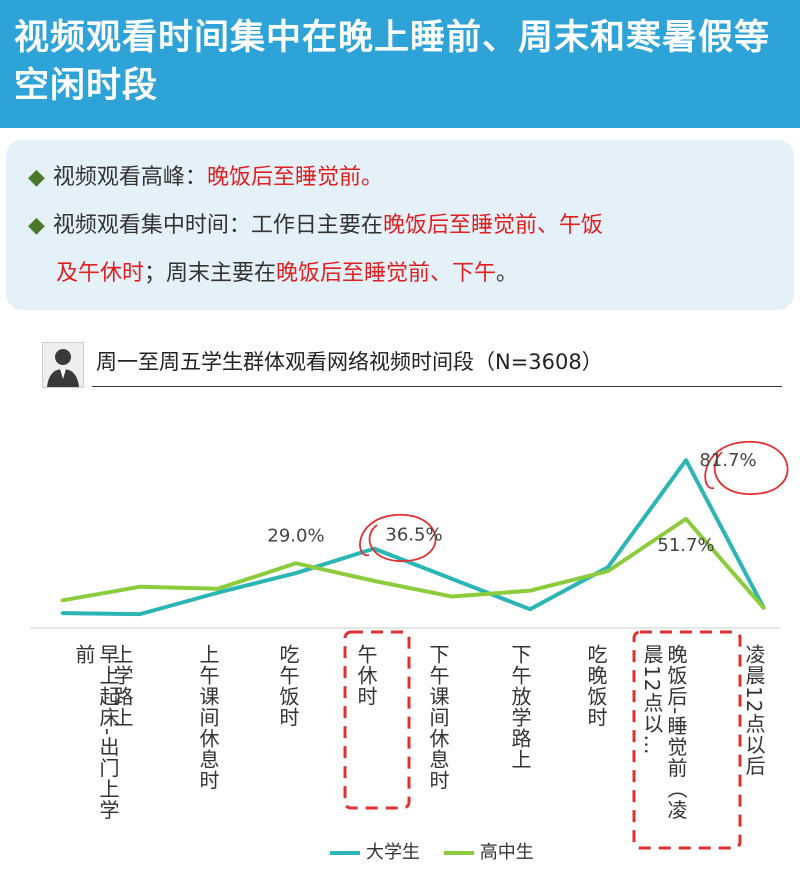 This screenshot has height=890, width=800. I want to click on summary-bullet-focus-cont: 及午休时；周末主要在晚饭后至睡觉前、下午。, so click(428, 274).